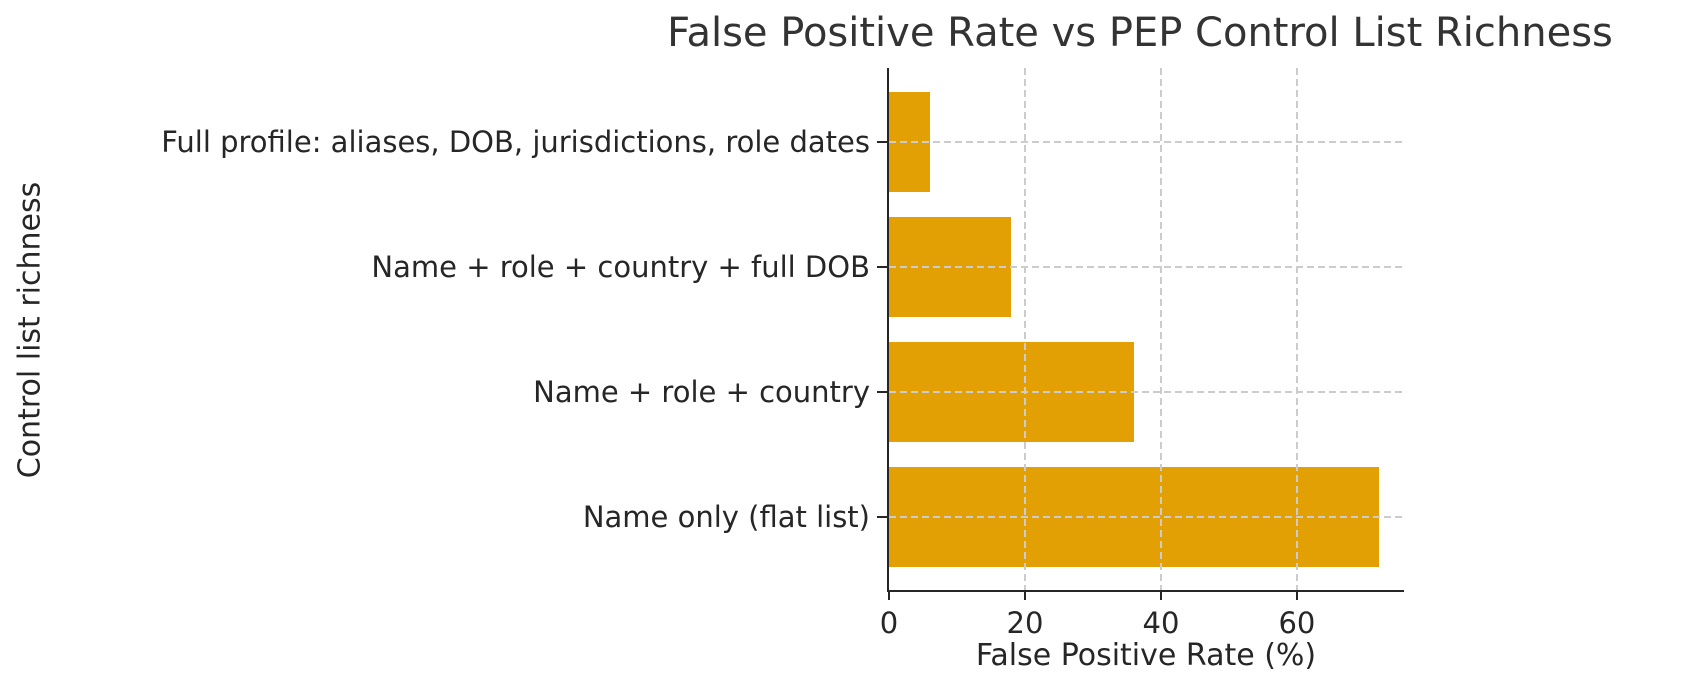  What do you see at coordinates (620, 267) in the screenshot?
I see `y-tick-label: Name + role + country + full DOB` at bounding box center [620, 267].